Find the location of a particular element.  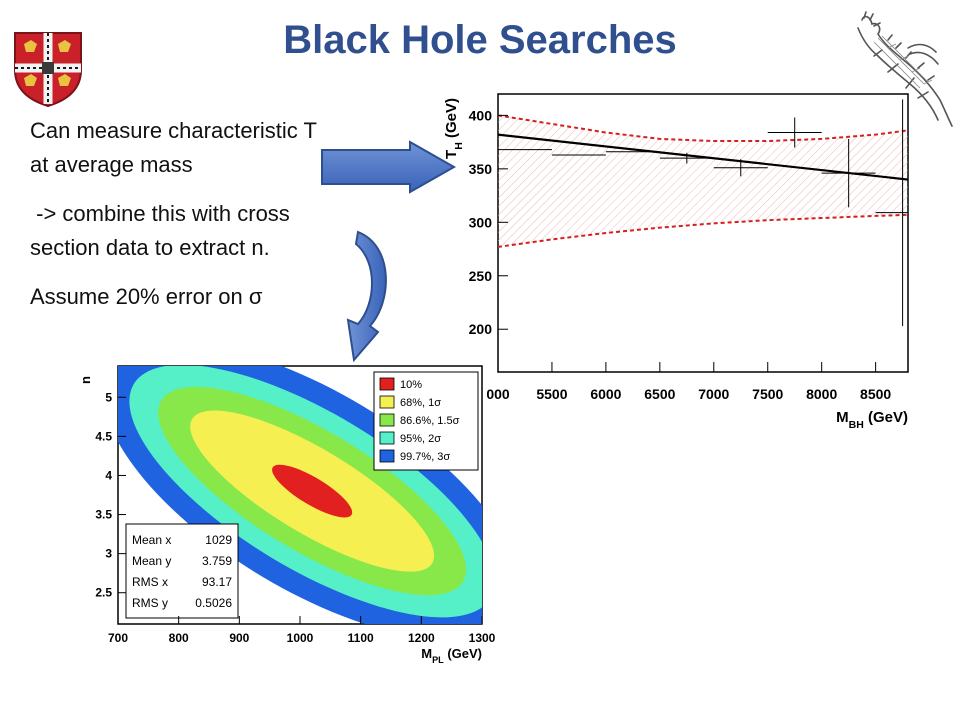

y-tick-label: 400 is located at coordinates (481, 115).